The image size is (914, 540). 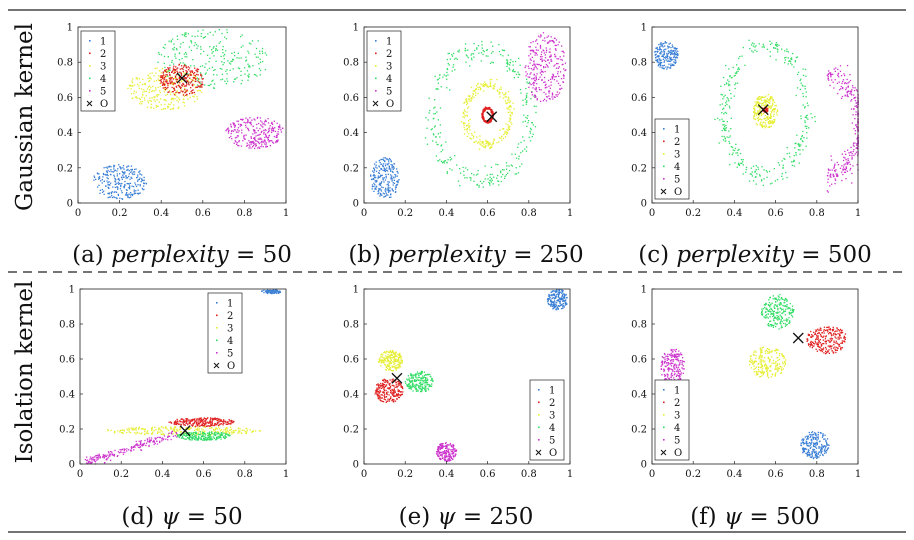 What do you see at coordinates (644, 28) in the screenshot?
I see `y-tick-label: 1` at bounding box center [644, 28].